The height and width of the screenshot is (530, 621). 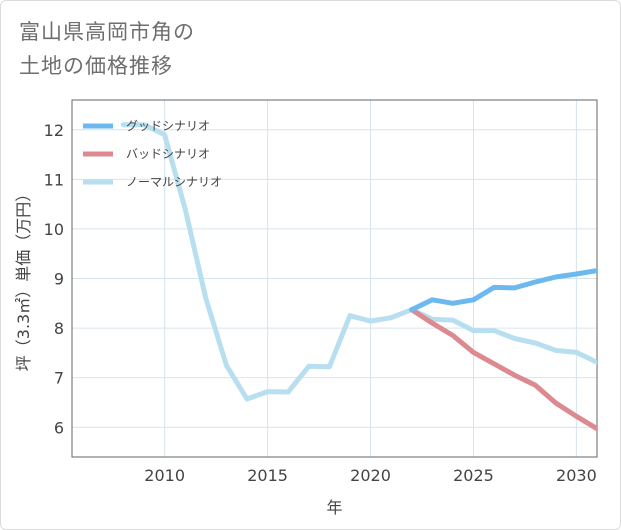 I want to click on y-tick-label: 12, so click(x=54, y=130).